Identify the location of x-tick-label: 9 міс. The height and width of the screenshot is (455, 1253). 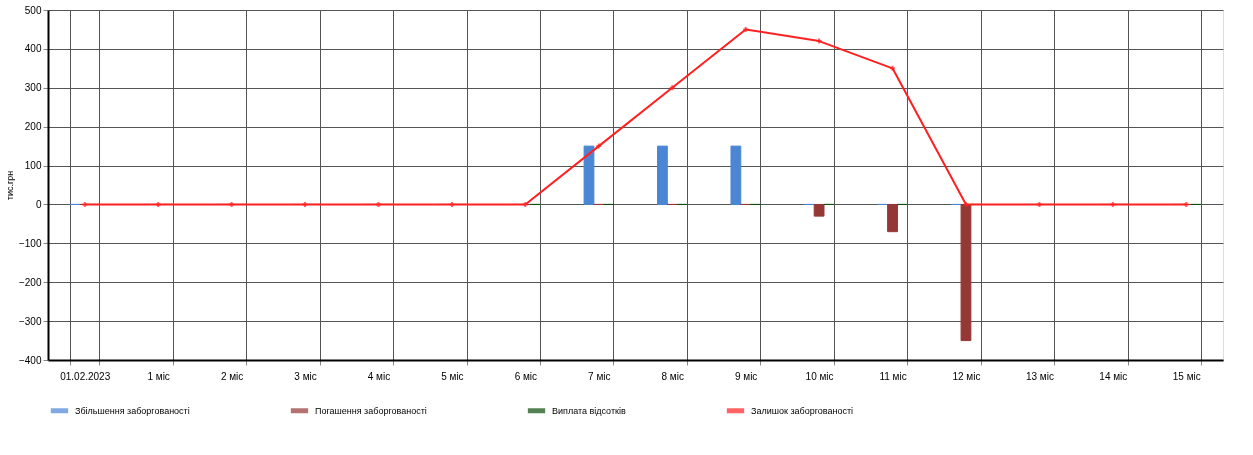
(746, 376).